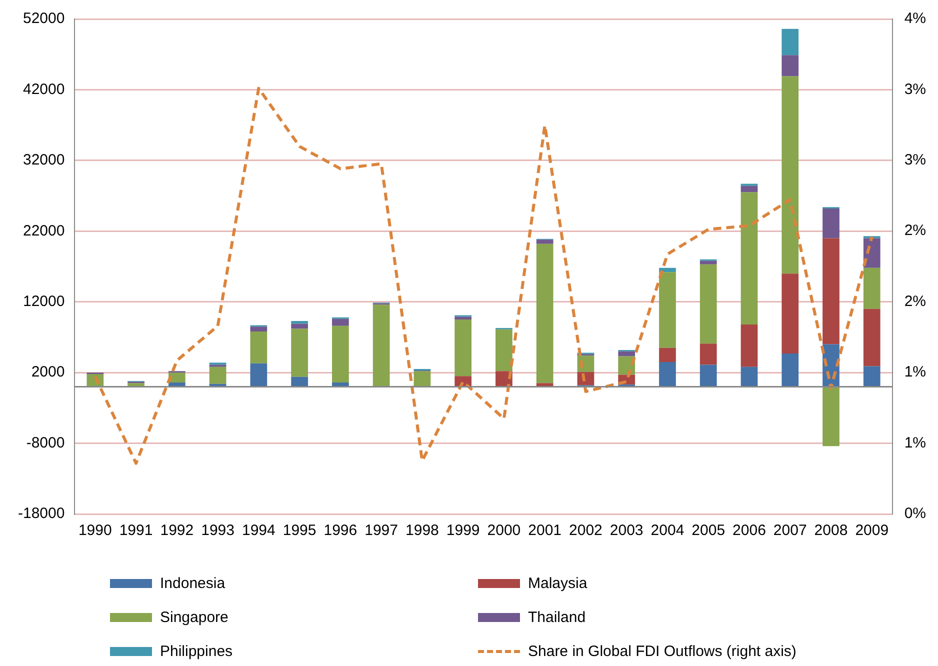 The height and width of the screenshot is (666, 938). I want to click on x-tick-label: 2000, so click(504, 531).